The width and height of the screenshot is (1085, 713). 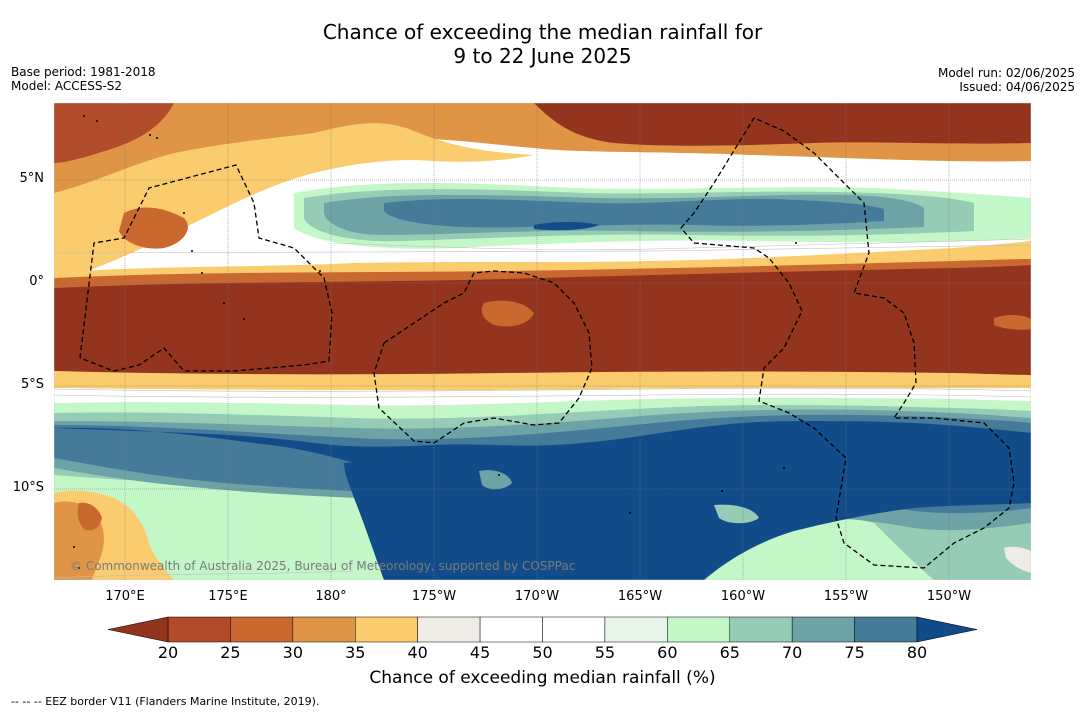 What do you see at coordinates (1017, 559) in the screenshot?
I see `southeast-grey` at bounding box center [1017, 559].